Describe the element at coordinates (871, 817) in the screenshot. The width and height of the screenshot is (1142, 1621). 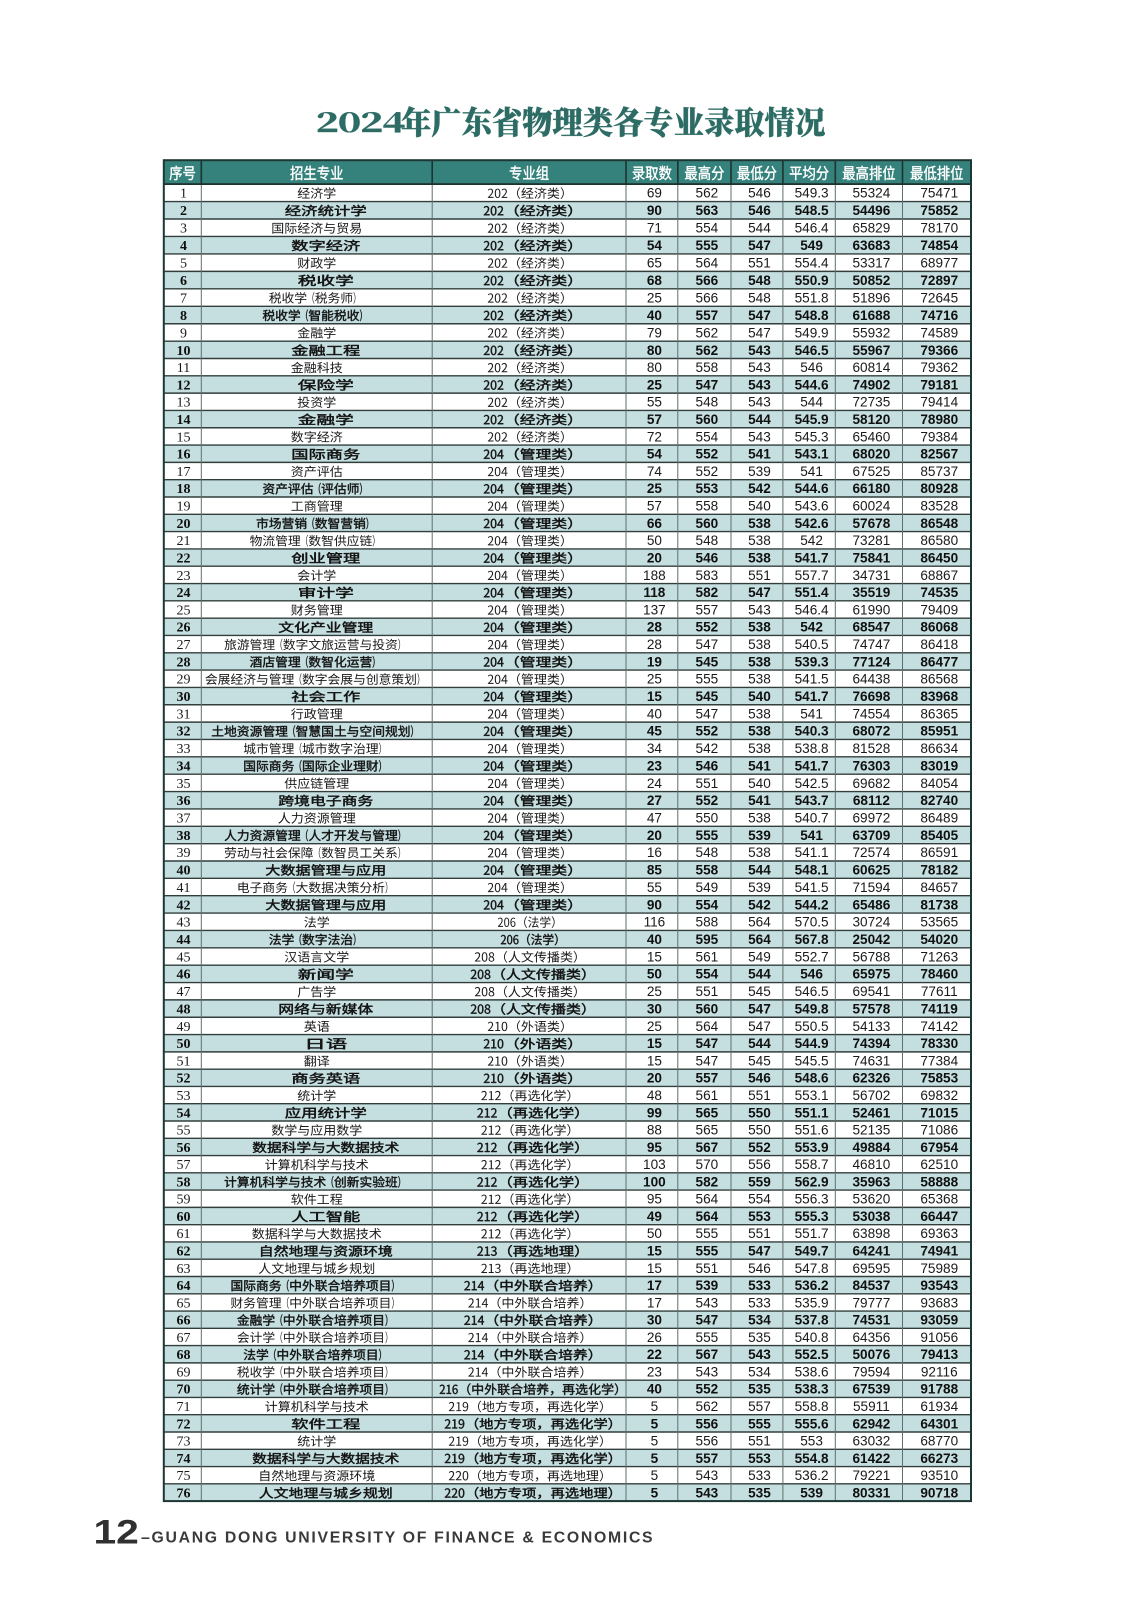
I see `svg-text: 69972` at that location.